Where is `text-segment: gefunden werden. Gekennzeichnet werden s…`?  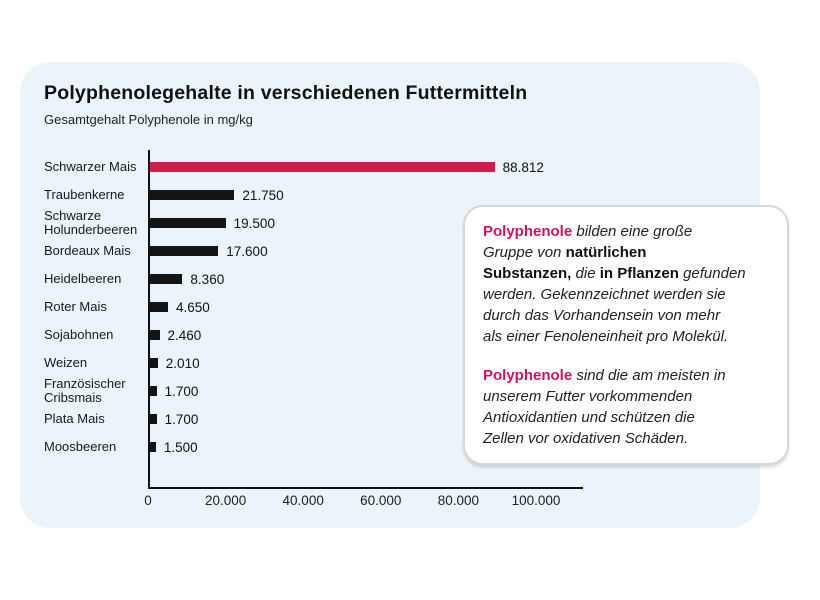
text-segment: gefunden werden. Gekennzeichnet werden s… is located at coordinates (614, 305).